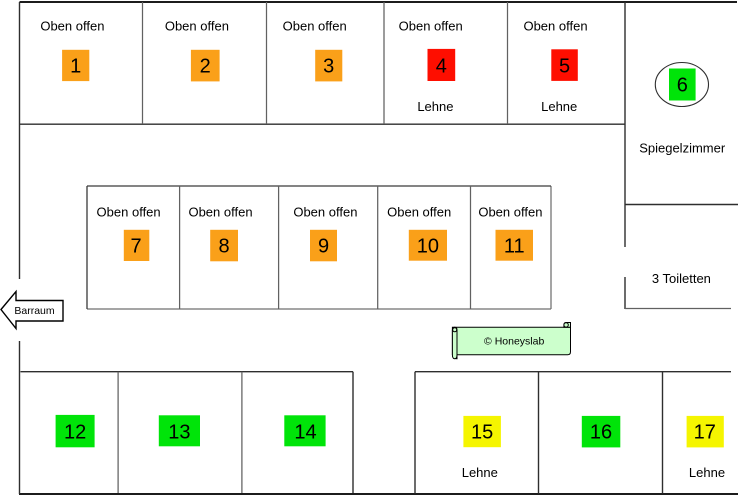 This screenshot has width=753, height=496. What do you see at coordinates (564, 67) in the screenshot?
I see `svg-text: 5` at bounding box center [564, 67].